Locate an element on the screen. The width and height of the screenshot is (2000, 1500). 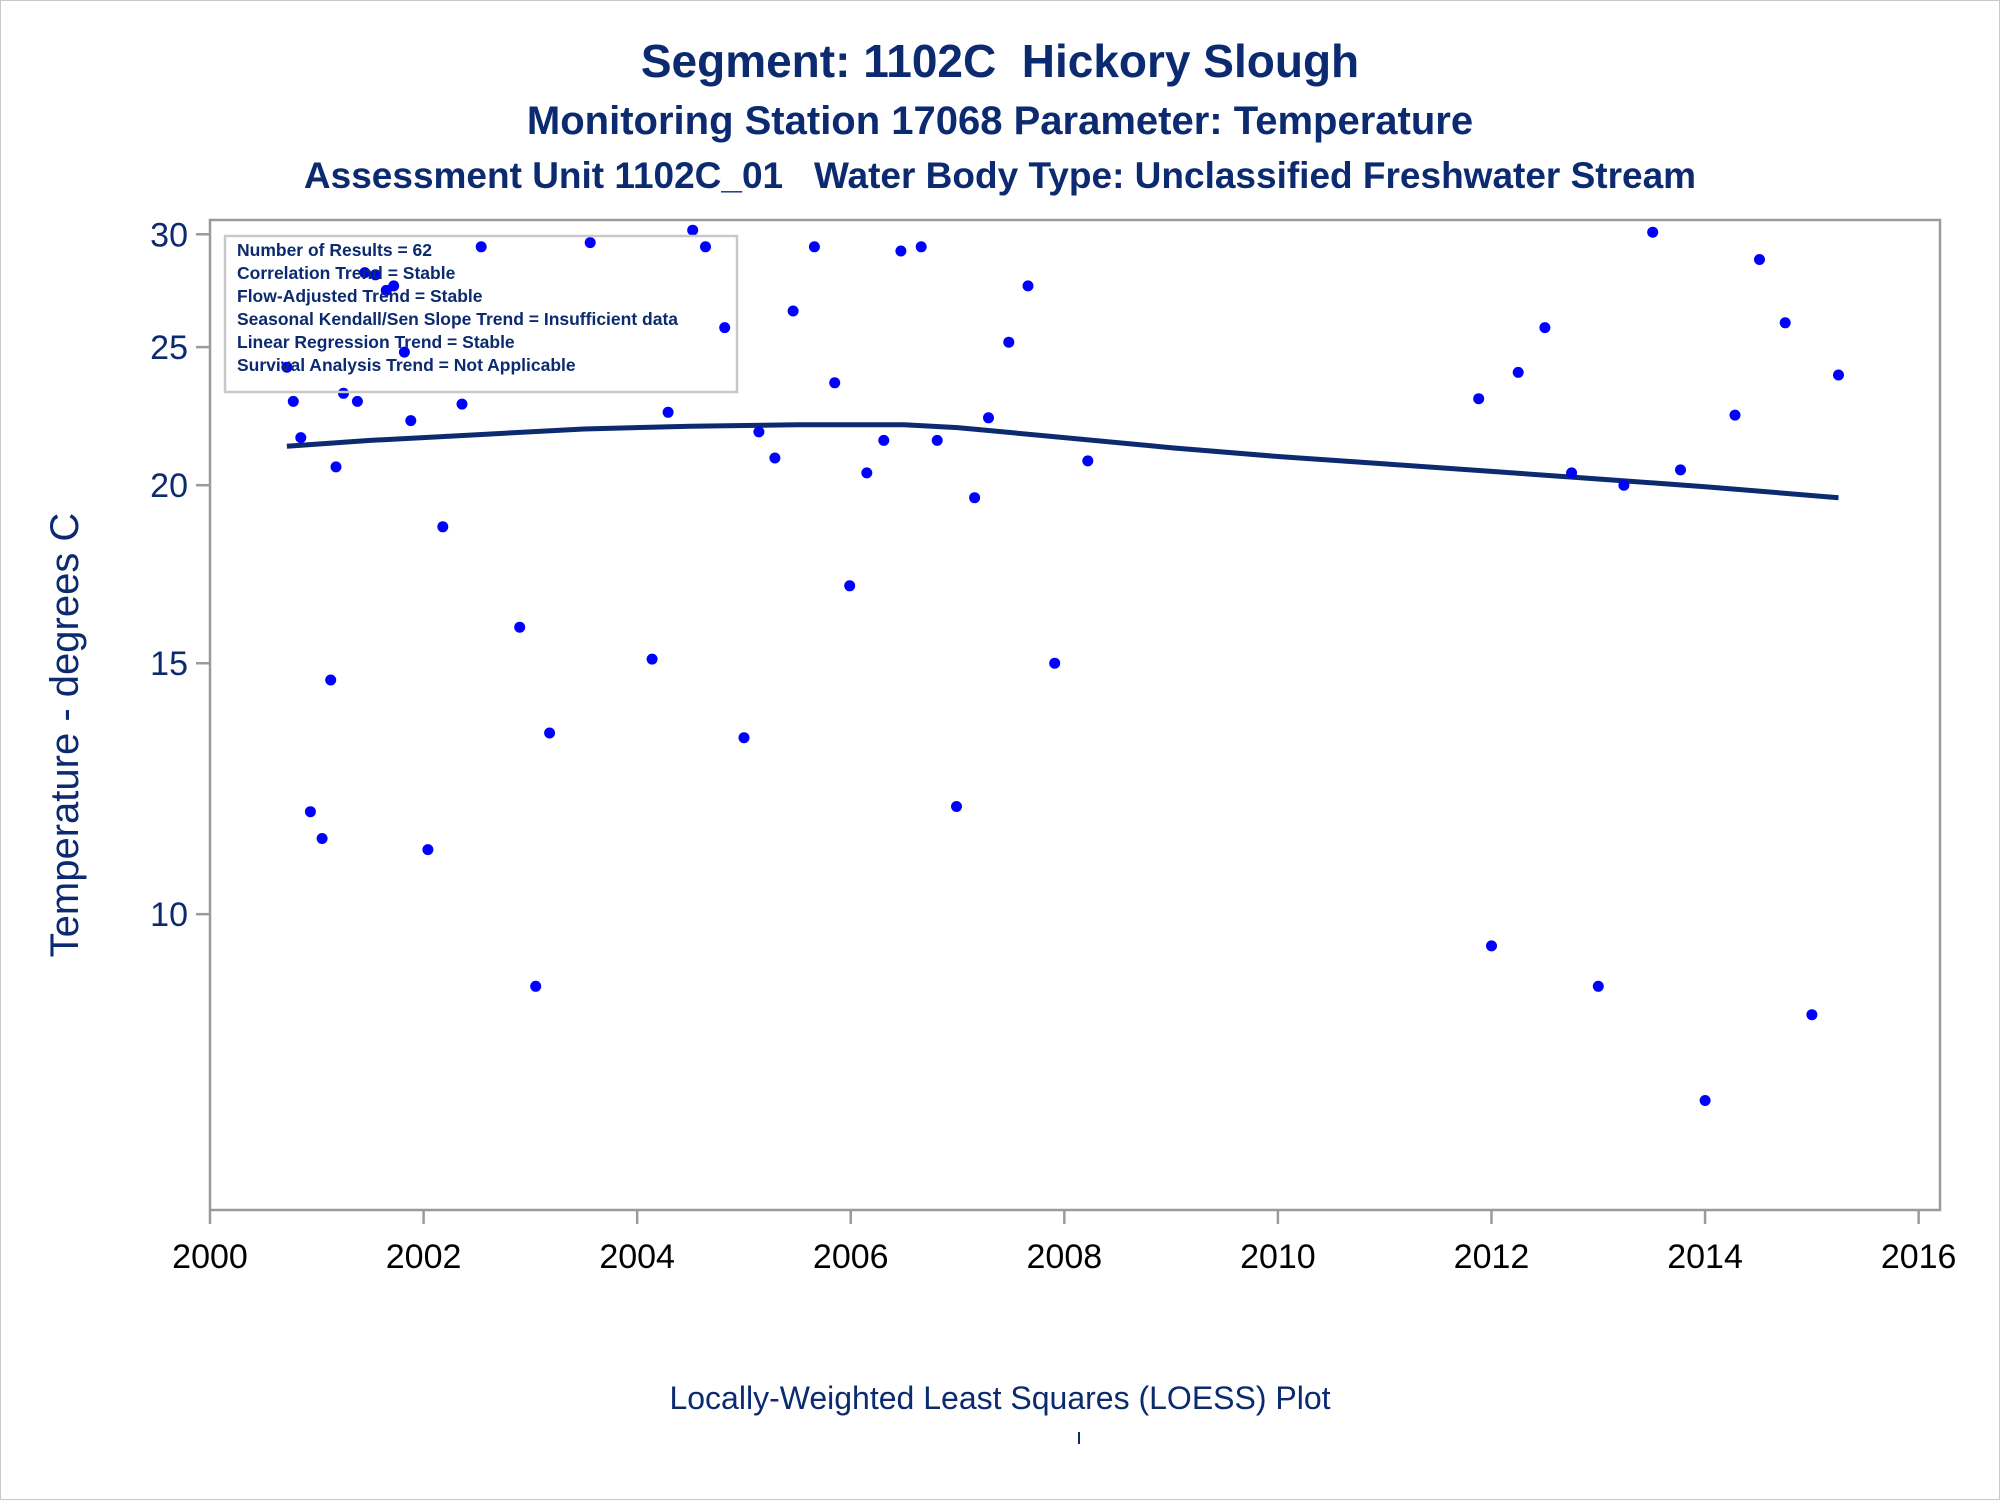
y-tick-label: 15 is located at coordinates (169, 664).